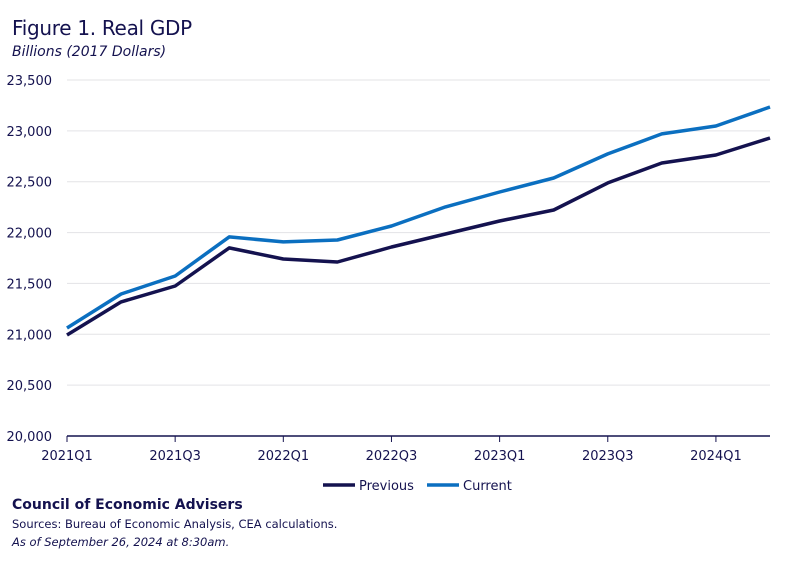 Image resolution: width=805 pixels, height=575 pixels. I want to click on legend-label-previous: Previous, so click(386, 486).